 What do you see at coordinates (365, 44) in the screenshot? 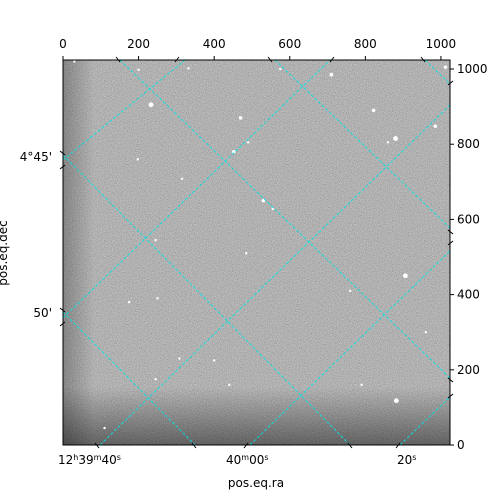
I see `pixel-x-tick-label-4: 800` at bounding box center [365, 44].